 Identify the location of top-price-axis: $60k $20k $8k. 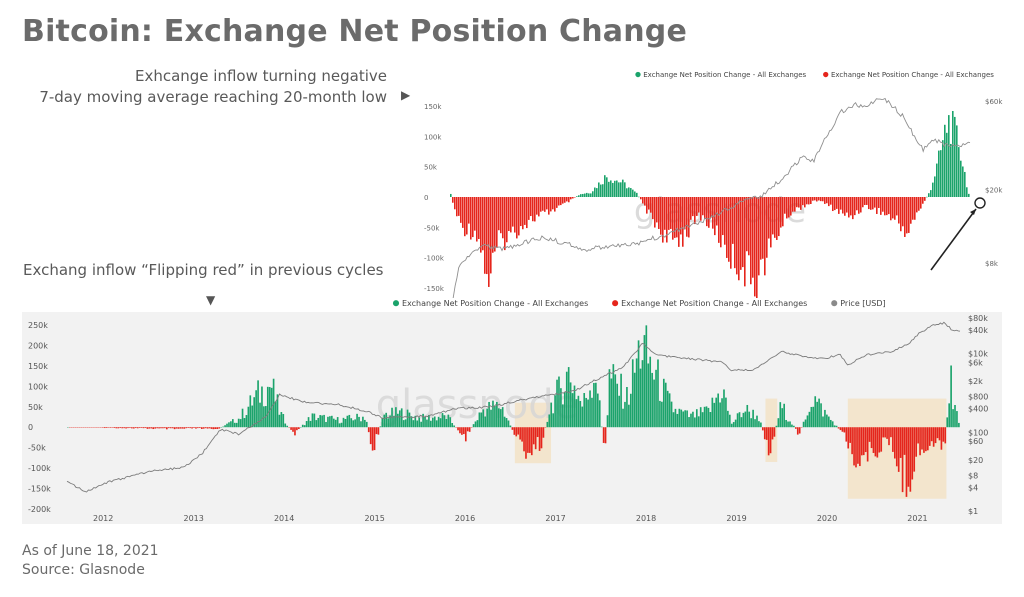
(994, 183).